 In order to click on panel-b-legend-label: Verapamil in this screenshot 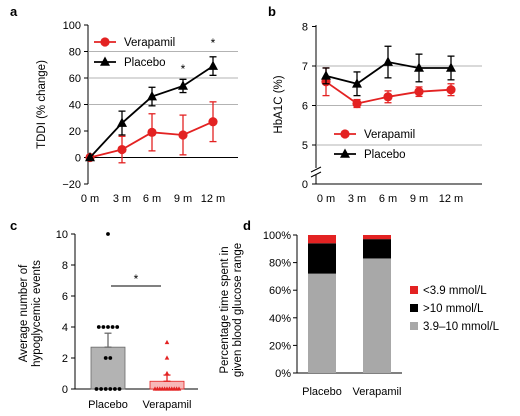, I will do `click(389, 135)`.